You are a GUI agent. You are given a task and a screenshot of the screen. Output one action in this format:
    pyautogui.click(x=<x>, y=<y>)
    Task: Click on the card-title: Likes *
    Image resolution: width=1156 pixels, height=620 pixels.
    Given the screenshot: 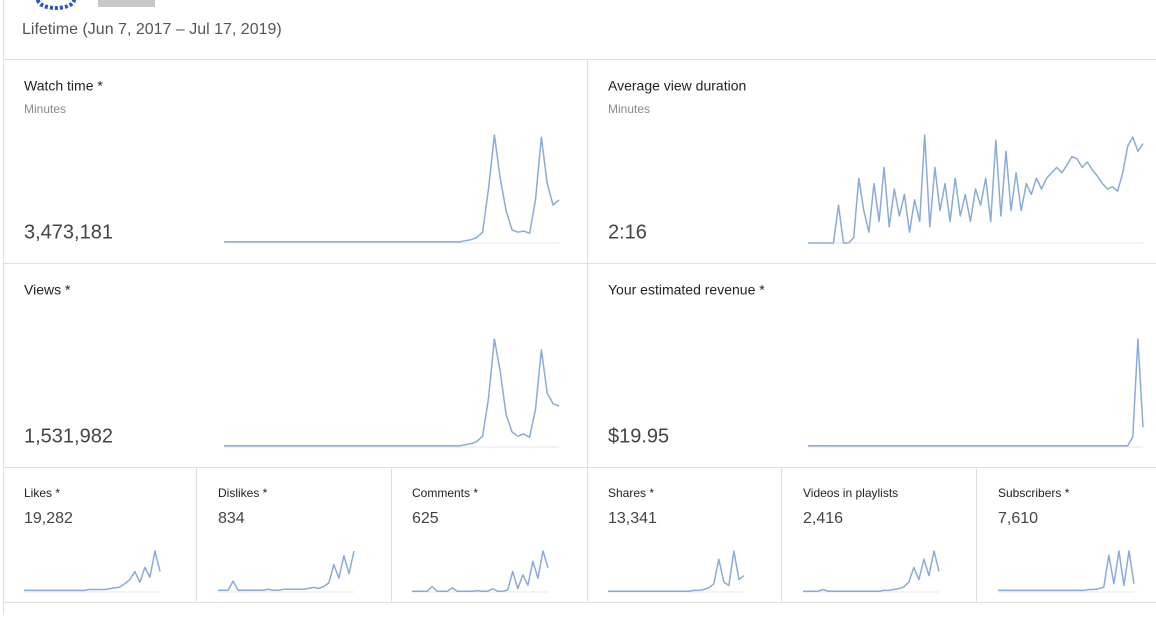 What is the action you would take?
    pyautogui.click(x=42, y=493)
    